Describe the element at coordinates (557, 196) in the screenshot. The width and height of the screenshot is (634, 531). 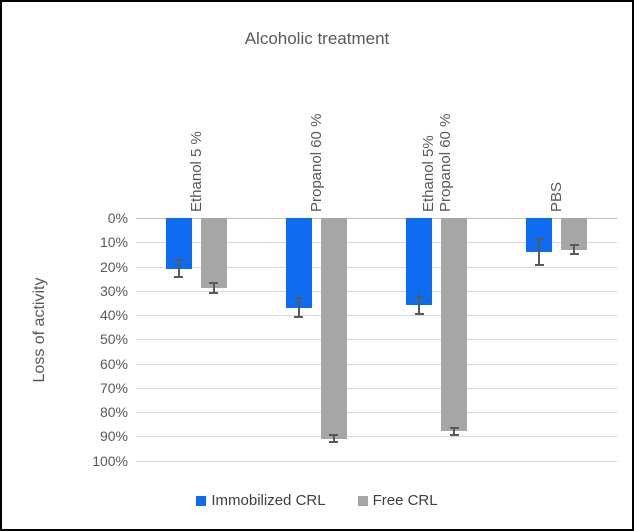
I see `category-label-pbs: PBS` at that location.